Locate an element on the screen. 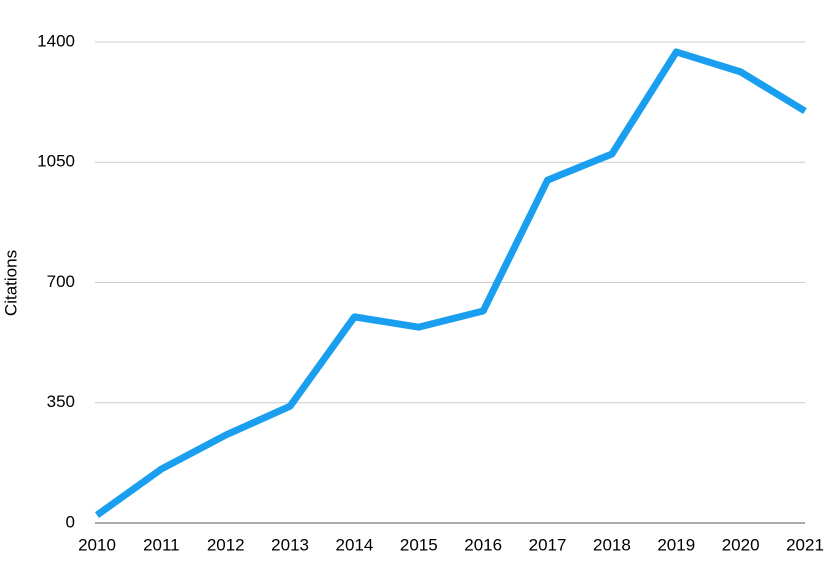 The image size is (830, 587). x-tick-label: 2019 is located at coordinates (676, 544).